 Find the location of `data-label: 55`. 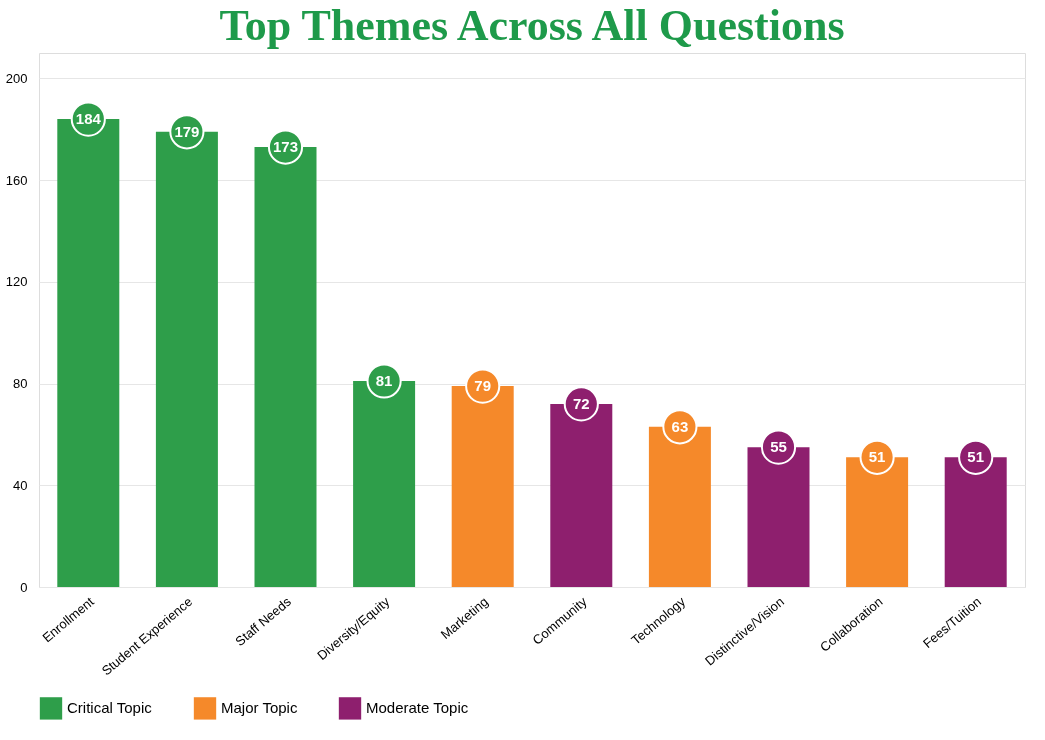

data-label: 55 is located at coordinates (778, 447).